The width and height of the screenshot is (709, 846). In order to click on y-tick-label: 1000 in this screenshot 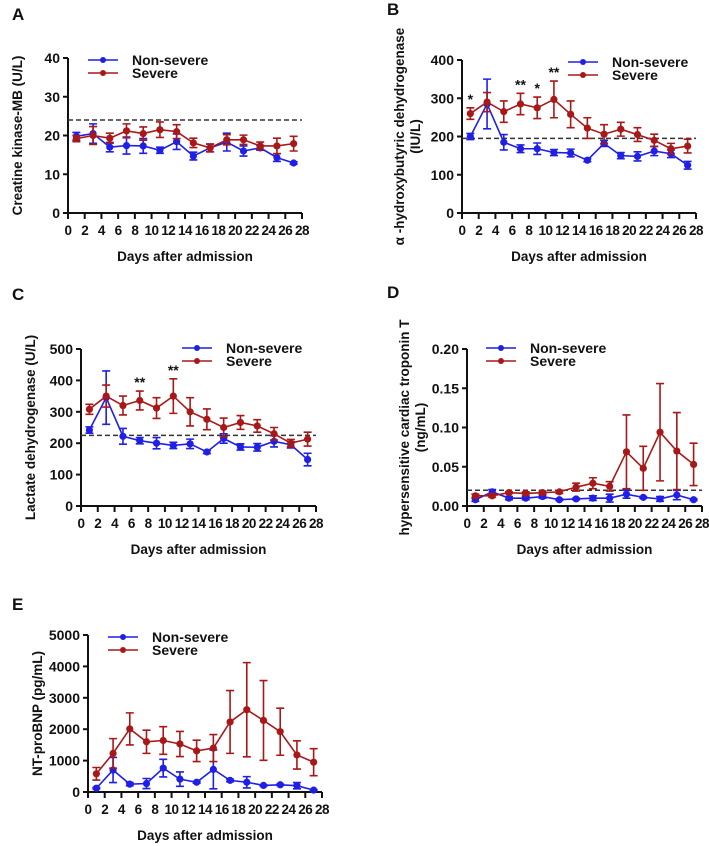, I will do `click(64, 761)`.